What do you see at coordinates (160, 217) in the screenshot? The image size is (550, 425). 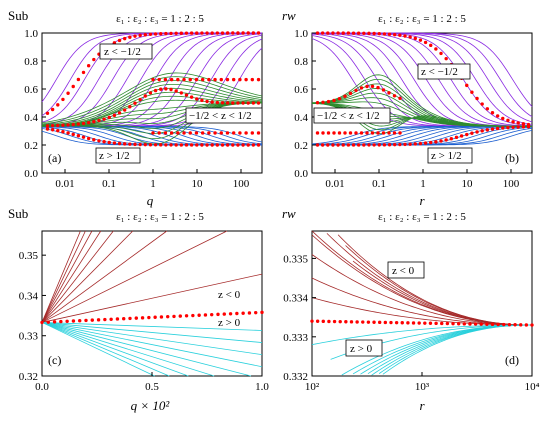 I see `panel-c-title: ε₁ : ε₂ : ε₃ = 1 : 2 : 5` at bounding box center [160, 217].